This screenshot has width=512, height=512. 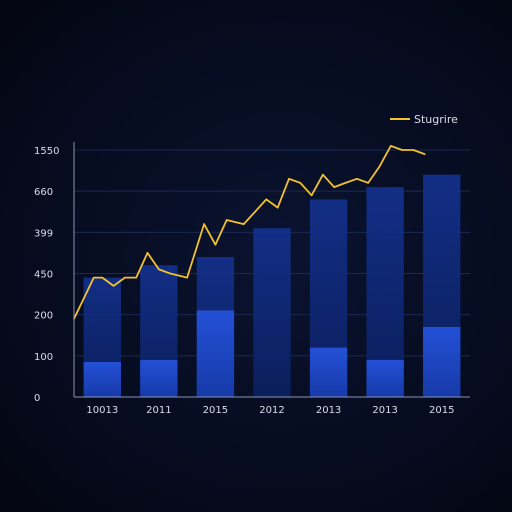 What do you see at coordinates (436, 119) in the screenshot?
I see `legend-label: Stugrire` at bounding box center [436, 119].